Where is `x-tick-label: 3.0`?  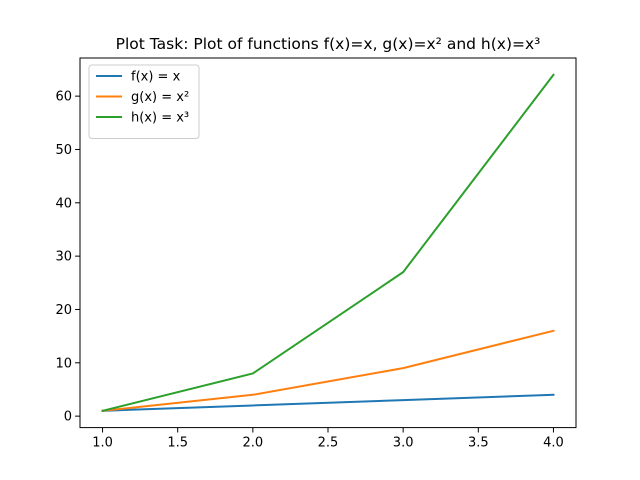
x-tick-label: 3.0 is located at coordinates (403, 443).